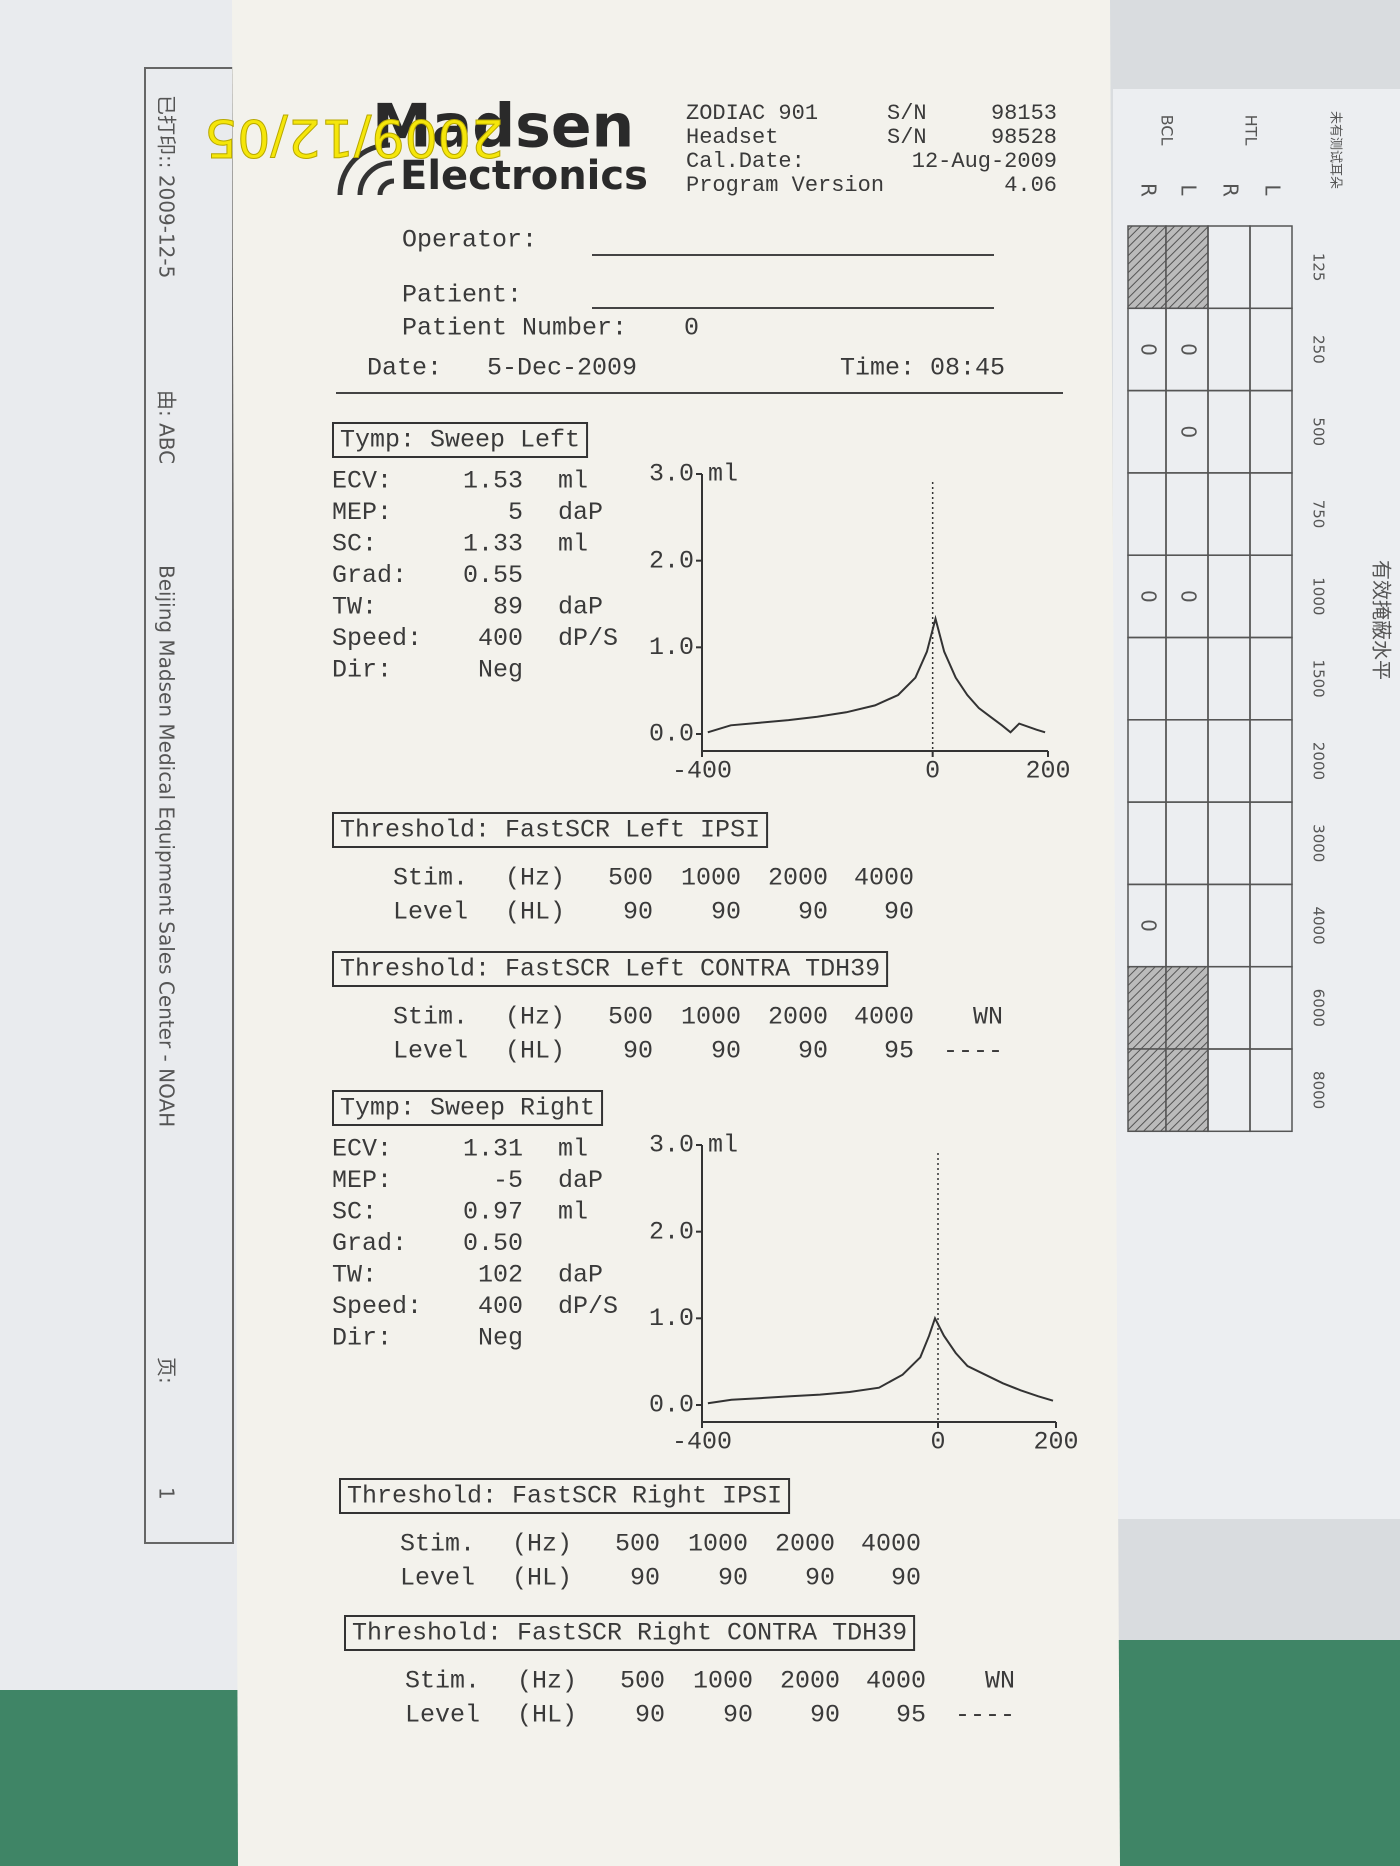 The image size is (1400, 1866). I want to click on logo-waves, so click(366, 169).